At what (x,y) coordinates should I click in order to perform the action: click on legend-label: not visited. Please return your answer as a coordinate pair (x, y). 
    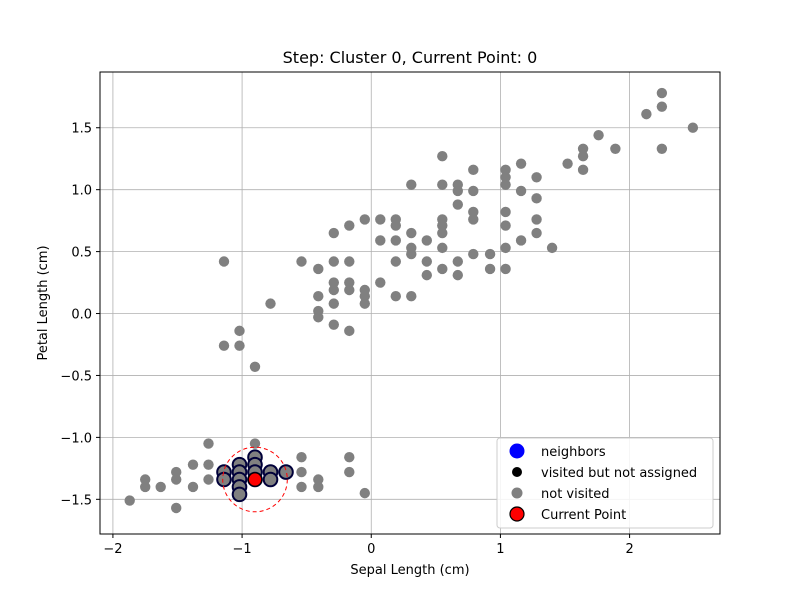
    Looking at the image, I should click on (575, 494).